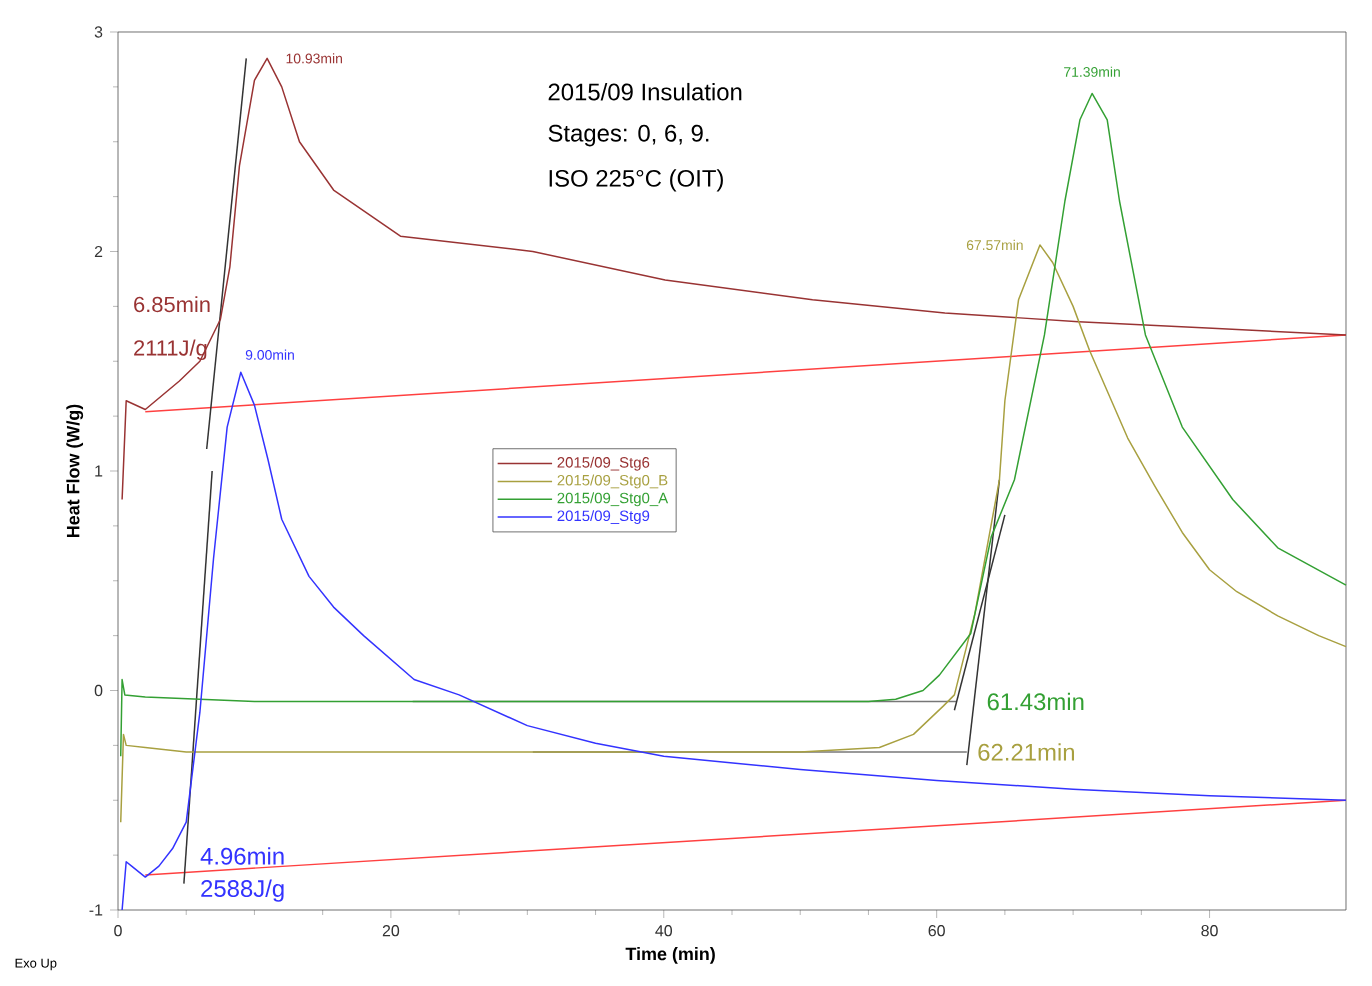 This screenshot has height=986, width=1372. I want to click on annotation: 4.96min, so click(242, 856).